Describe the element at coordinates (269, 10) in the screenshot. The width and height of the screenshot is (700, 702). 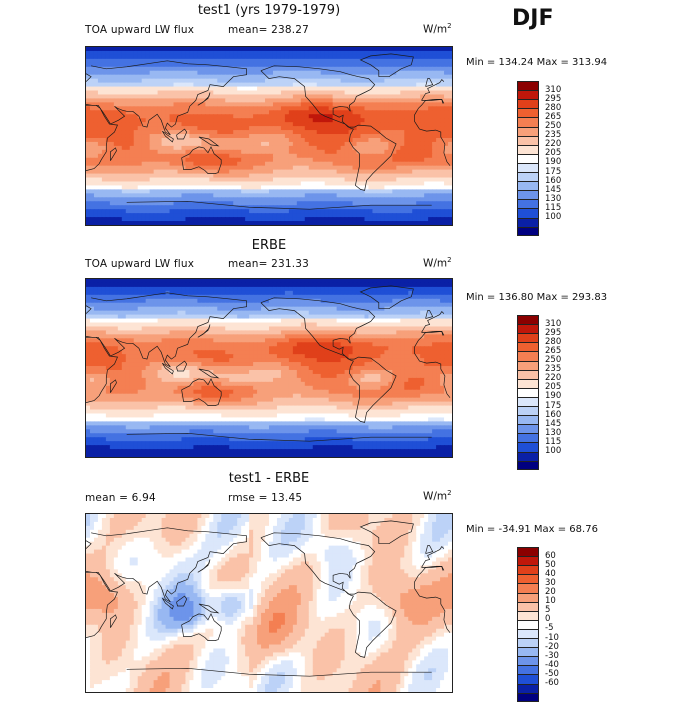
I see `panel-1-title: test1 (yrs 1979-1979)` at that location.